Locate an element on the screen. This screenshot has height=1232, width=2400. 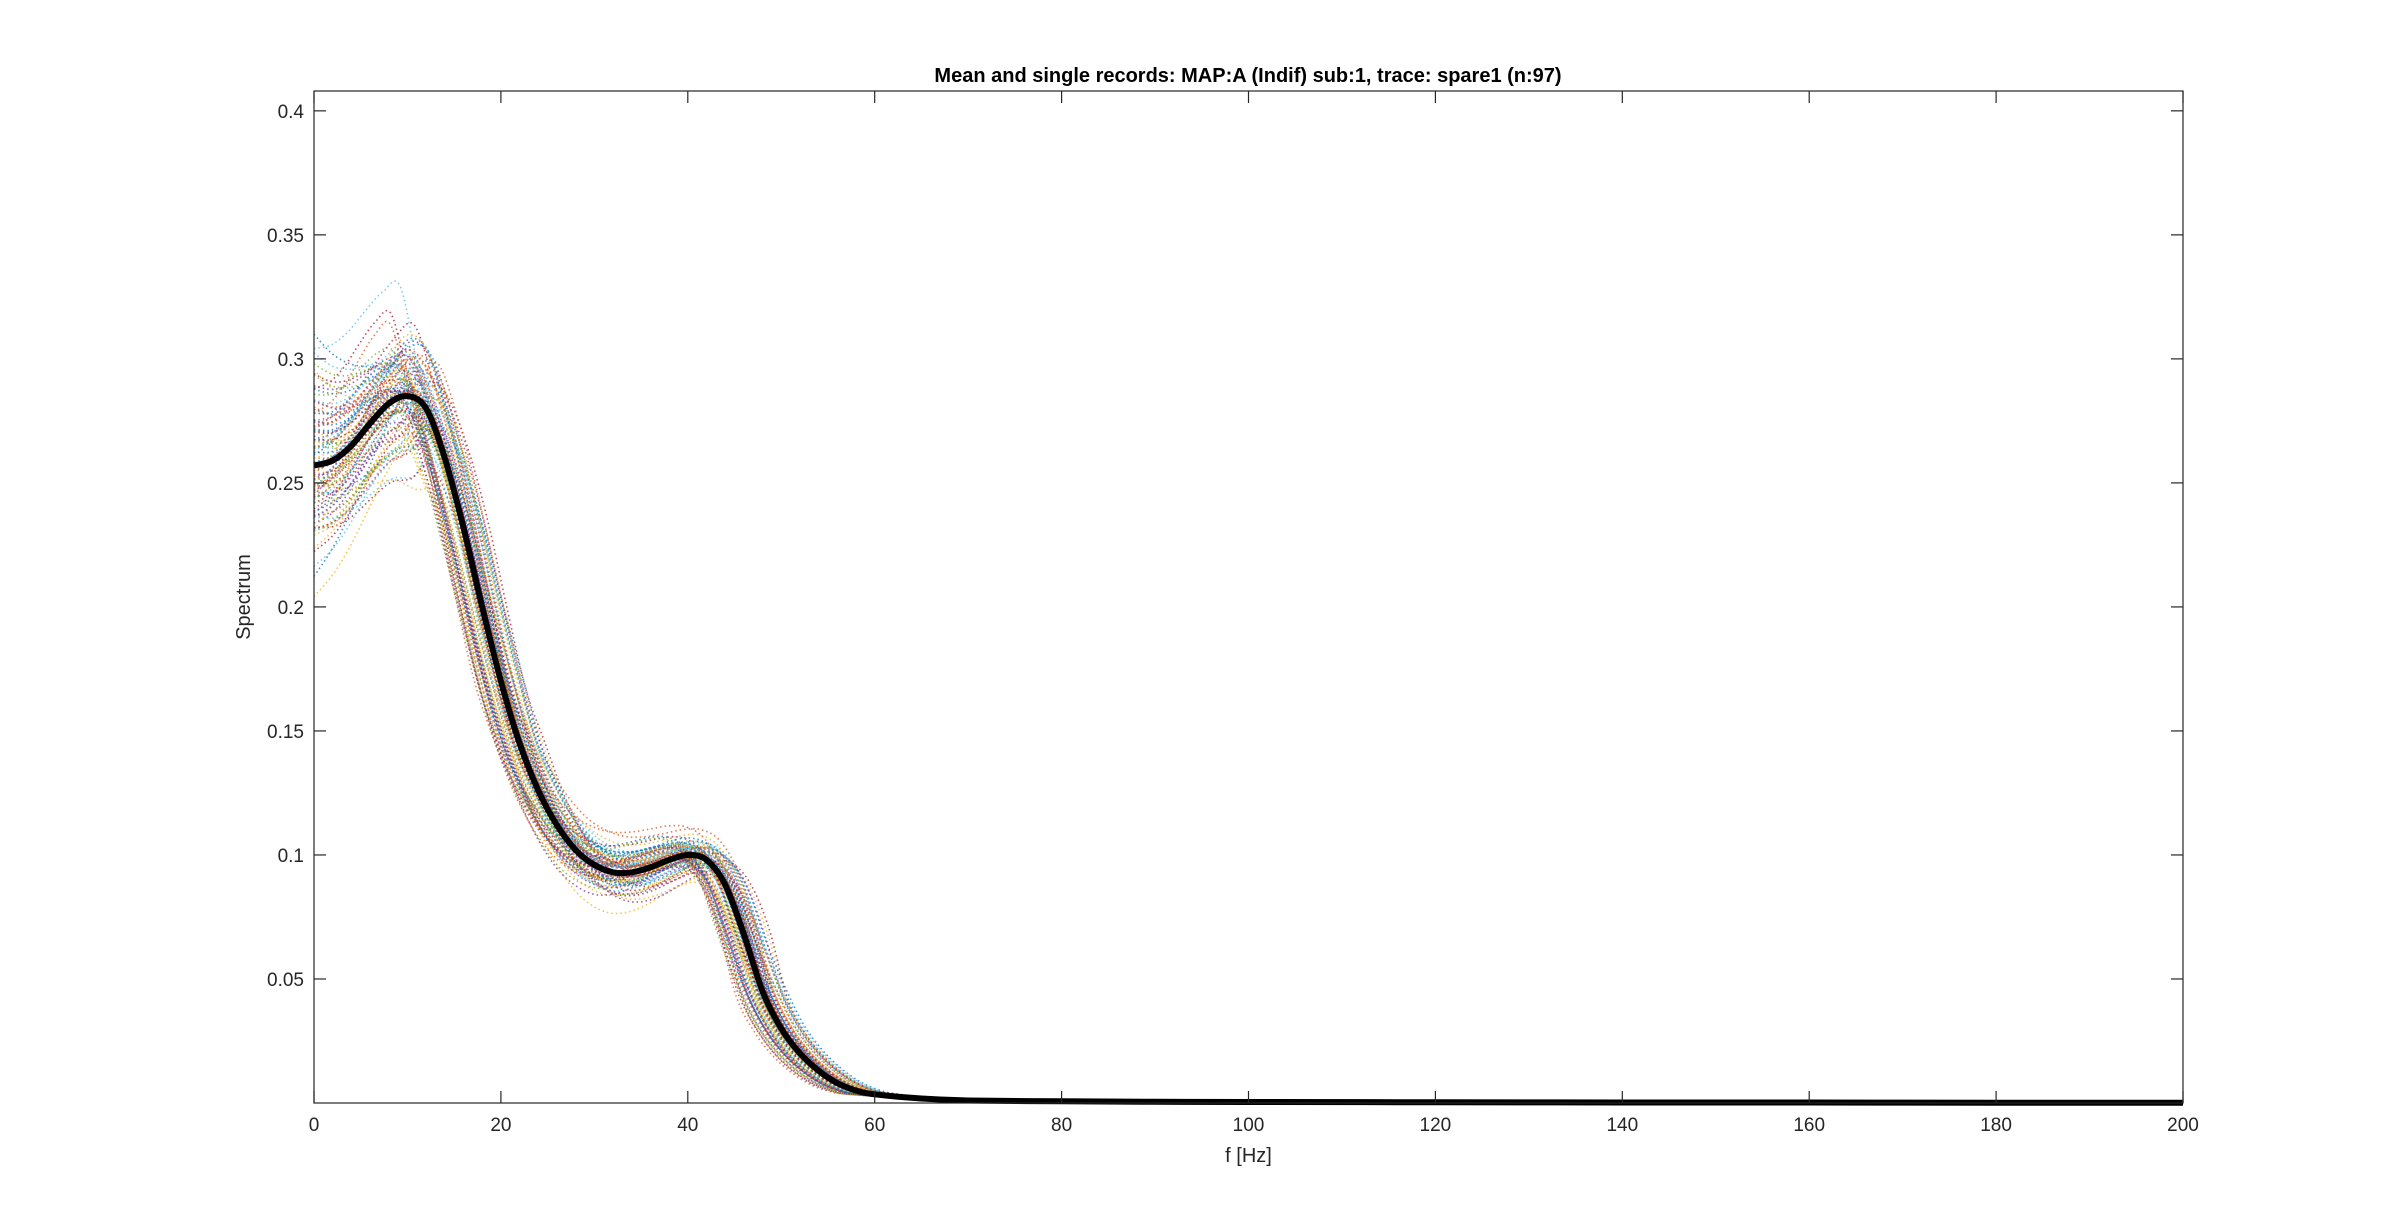
y-tick-label: 0.1 is located at coordinates (291, 856).